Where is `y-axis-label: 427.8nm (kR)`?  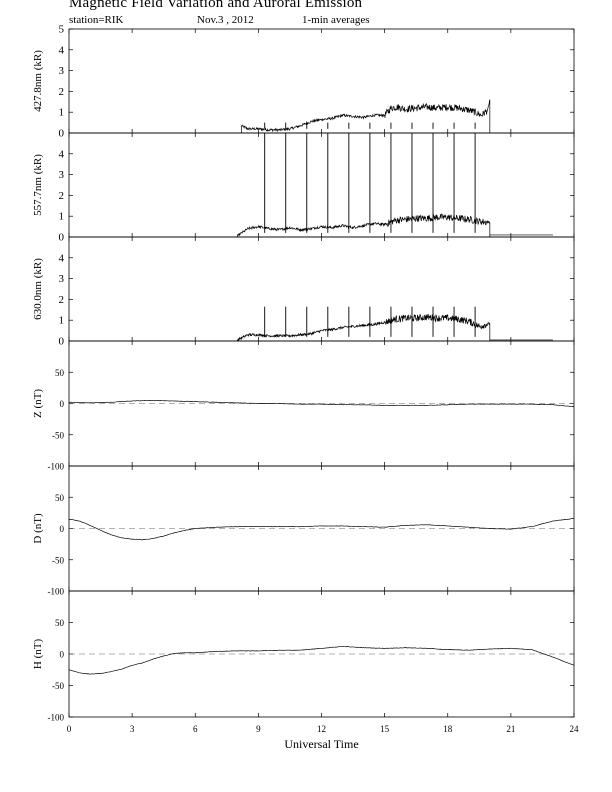 y-axis-label: 427.8nm (kR) is located at coordinates (38, 81).